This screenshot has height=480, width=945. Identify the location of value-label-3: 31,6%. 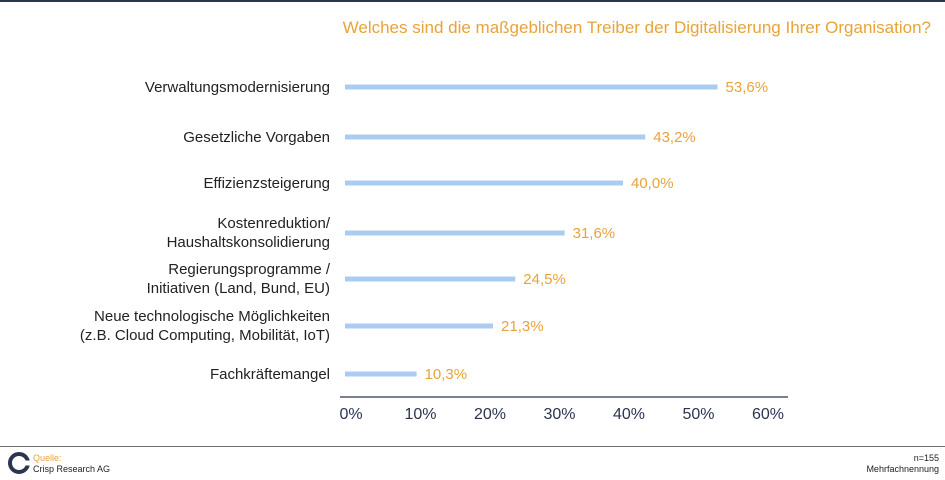
(594, 233).